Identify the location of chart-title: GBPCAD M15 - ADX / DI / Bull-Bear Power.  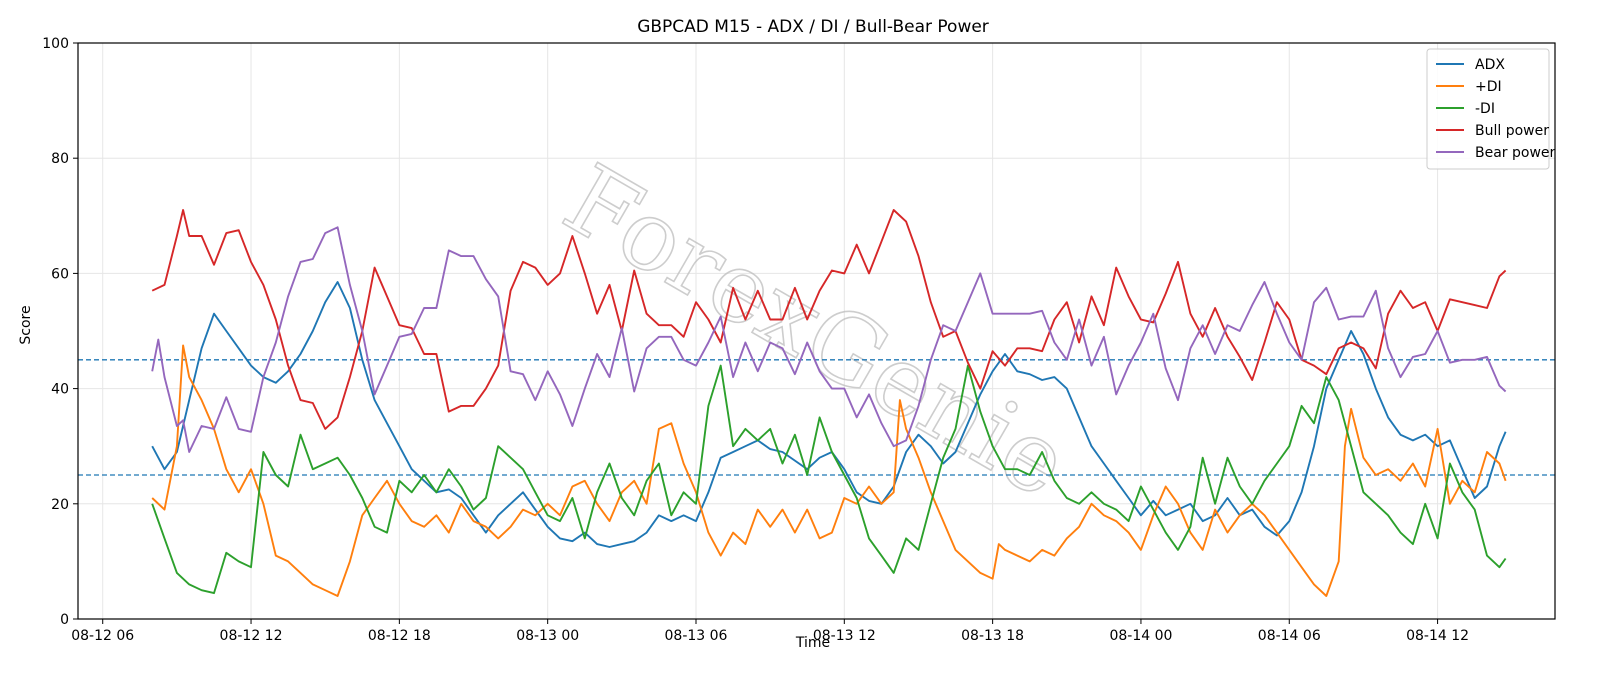
(813, 27).